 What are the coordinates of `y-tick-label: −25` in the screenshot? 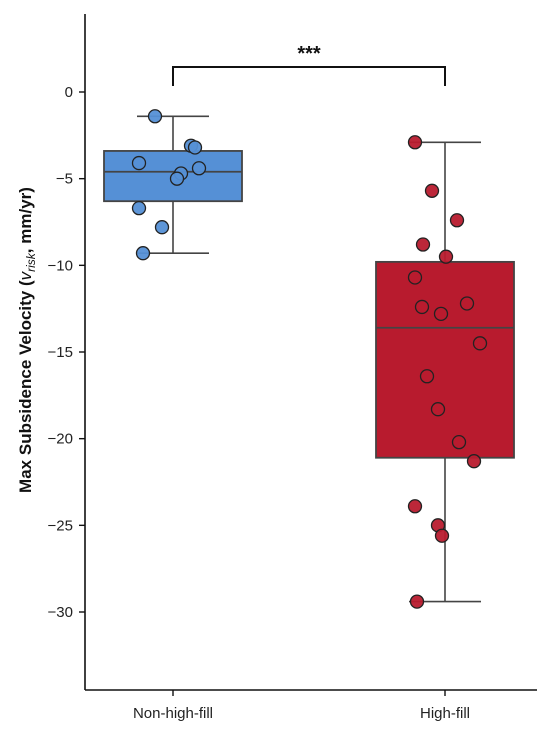 It's located at (60, 525).